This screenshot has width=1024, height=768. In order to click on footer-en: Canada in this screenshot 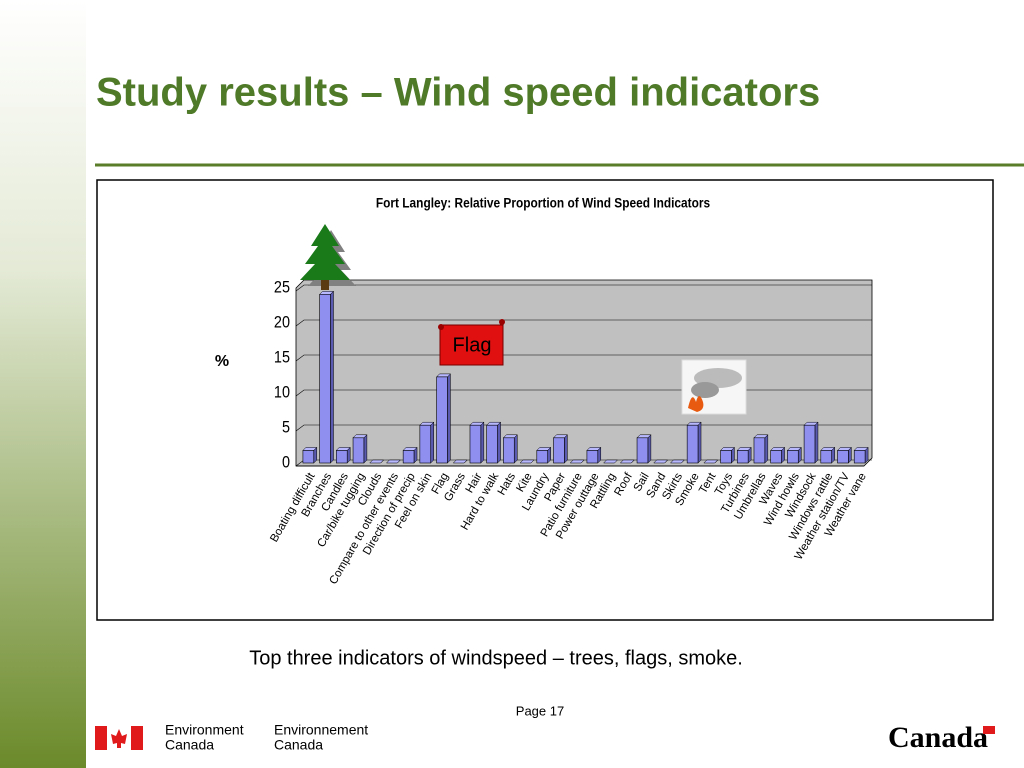, I will do `click(189, 745)`.